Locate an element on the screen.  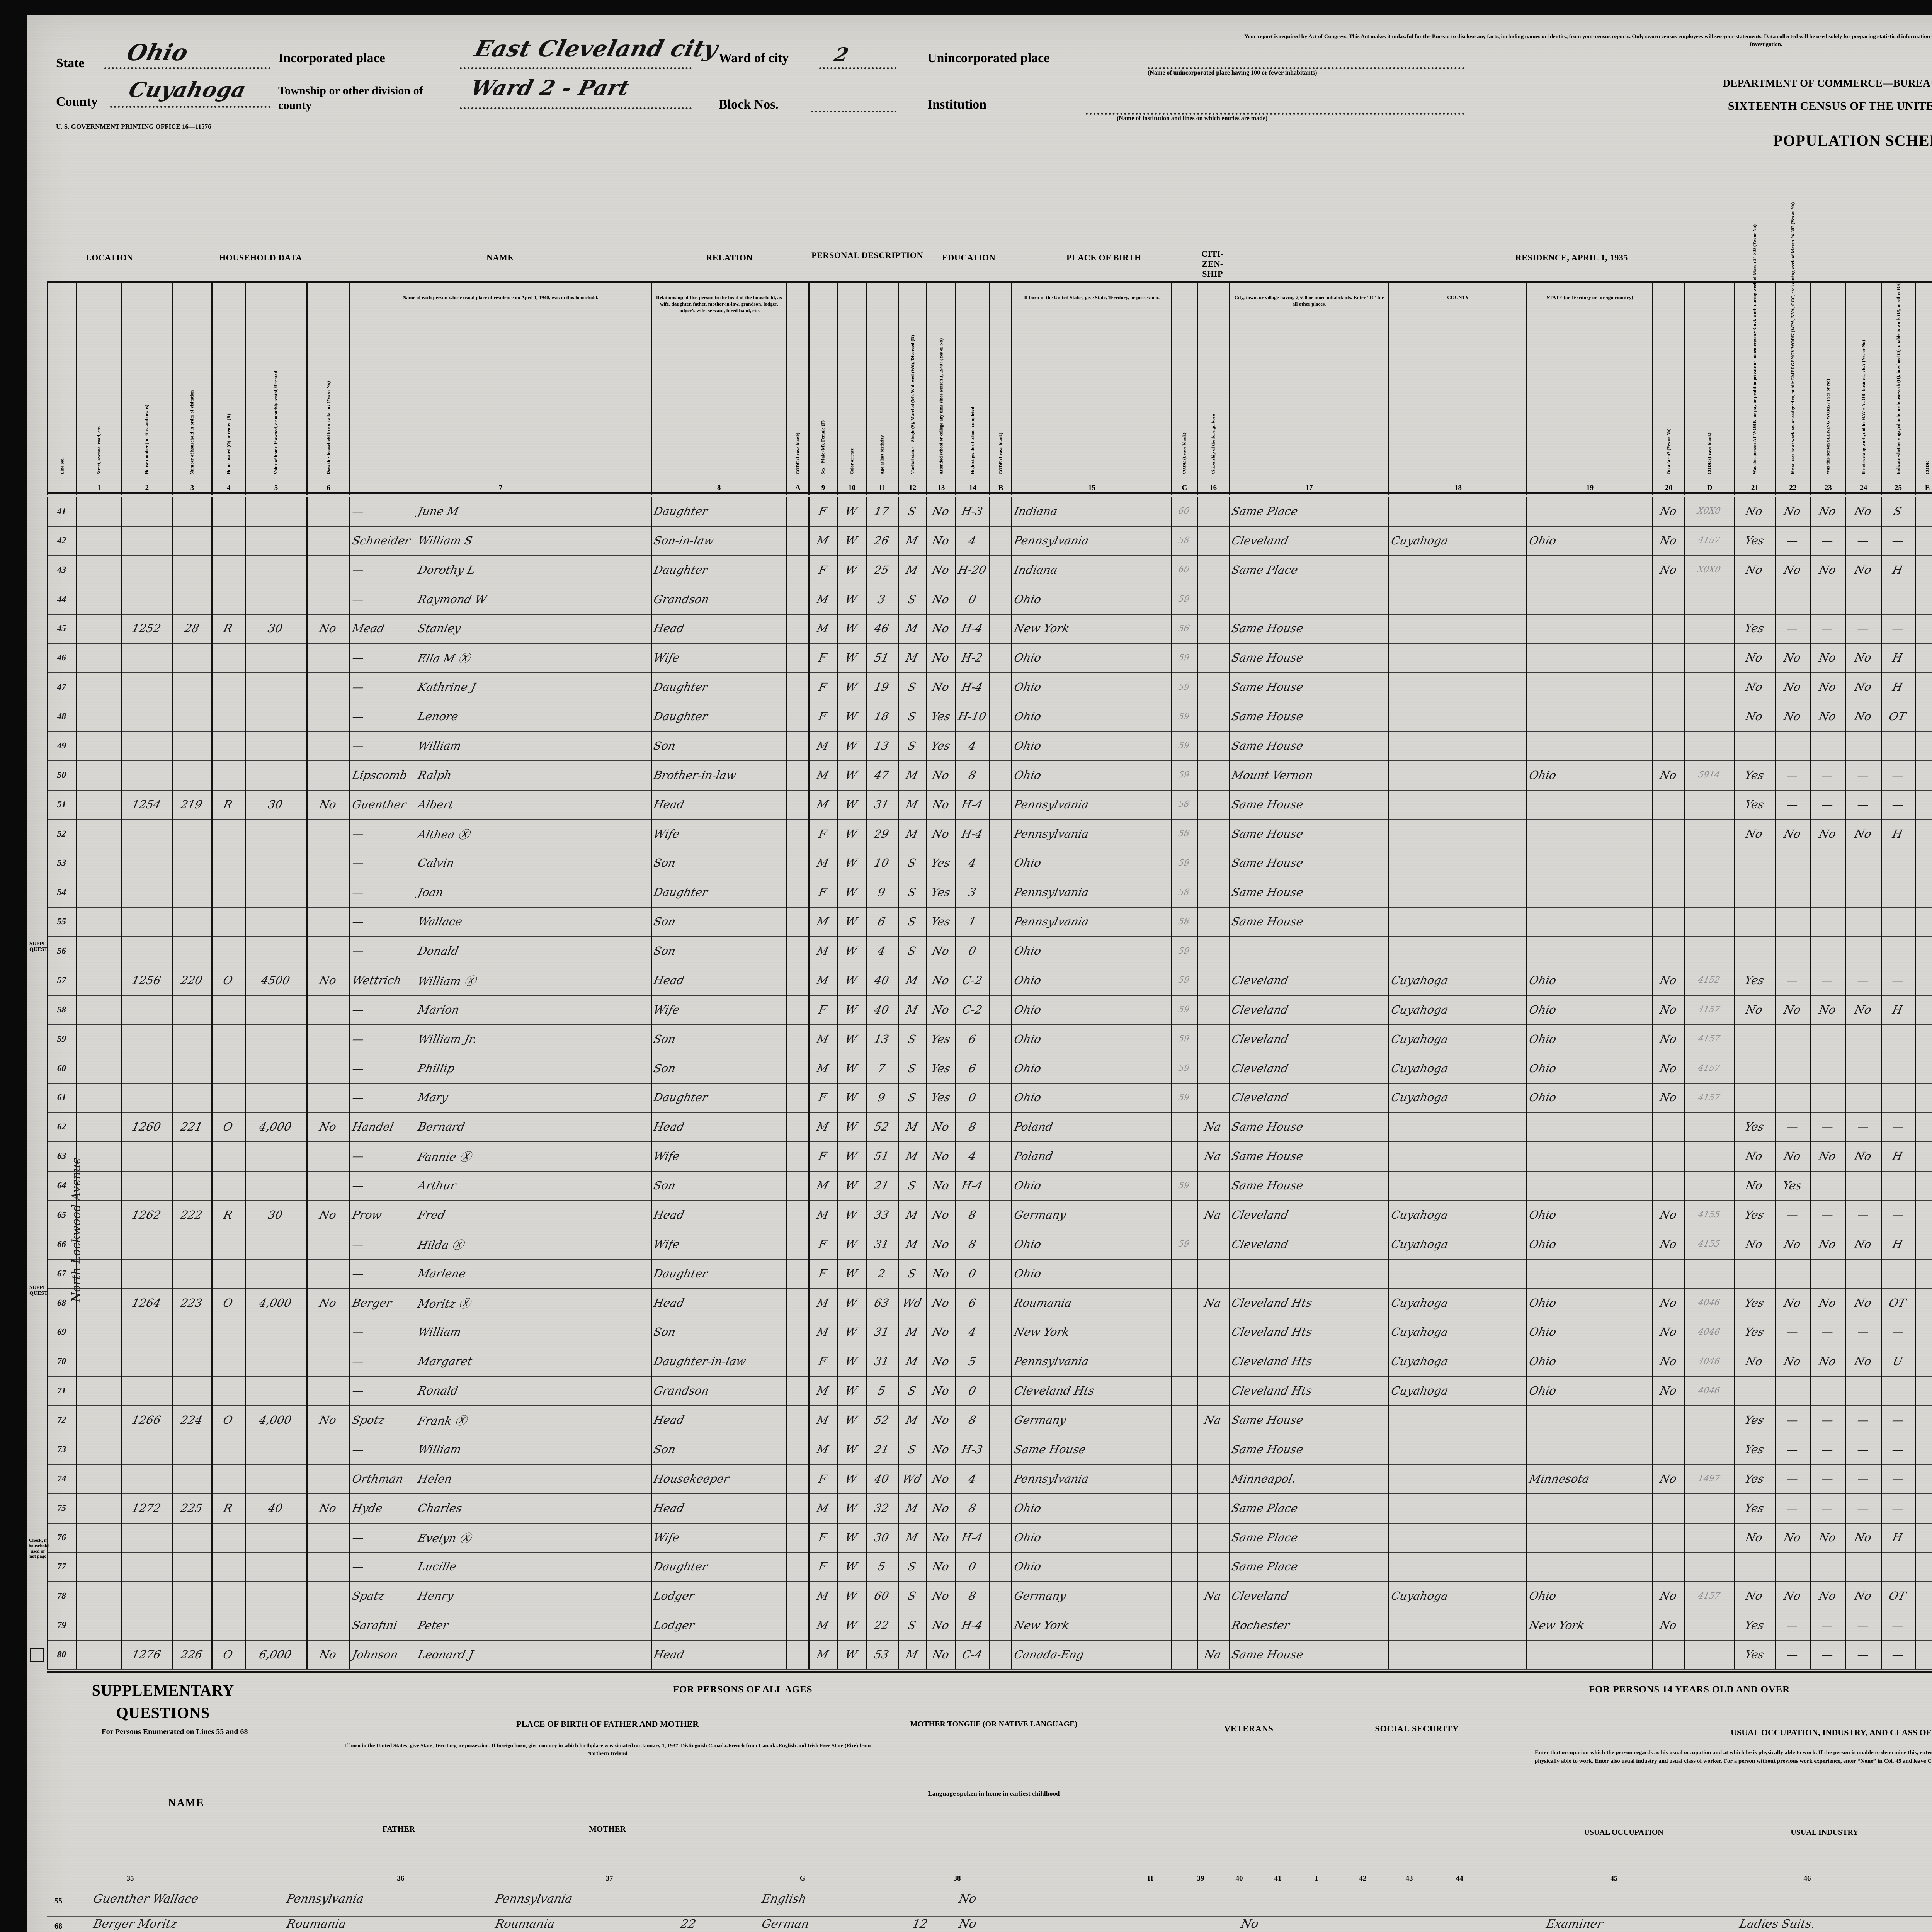
cell-res_city: Same House is located at coordinates (1267, 687).